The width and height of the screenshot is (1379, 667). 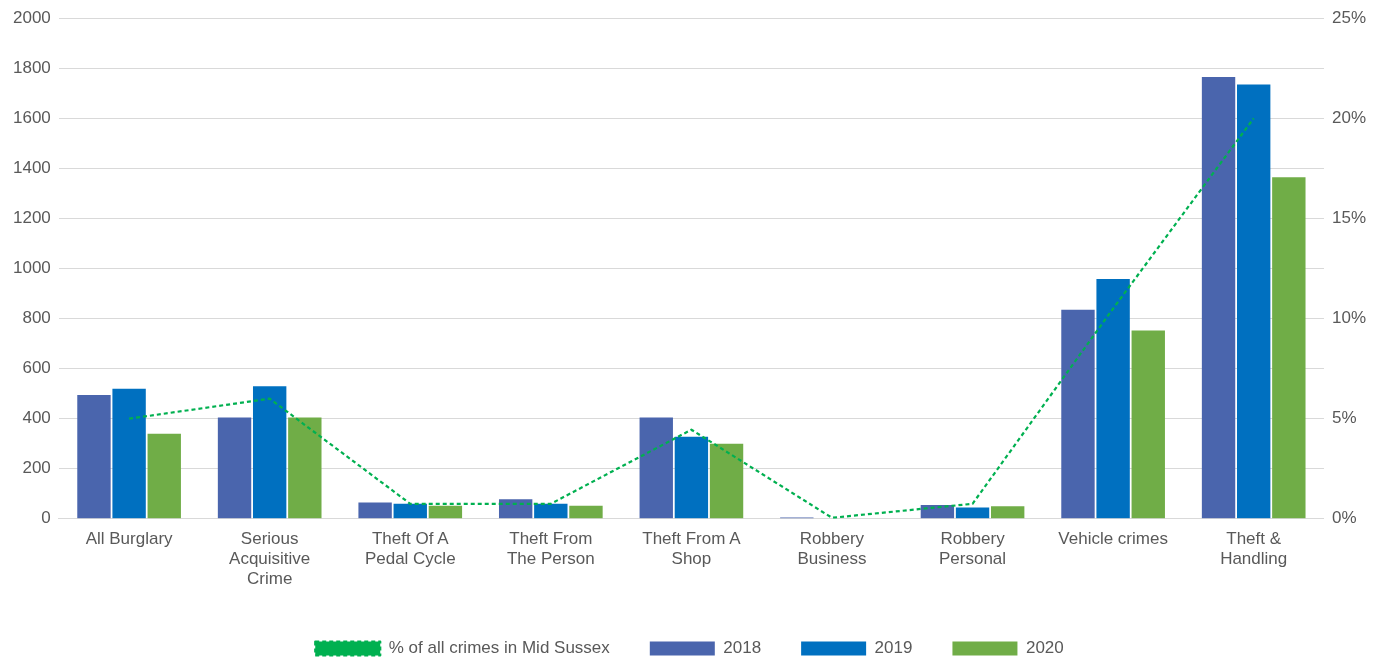 What do you see at coordinates (129, 538) in the screenshot?
I see `x-tick-label: All Burglary` at bounding box center [129, 538].